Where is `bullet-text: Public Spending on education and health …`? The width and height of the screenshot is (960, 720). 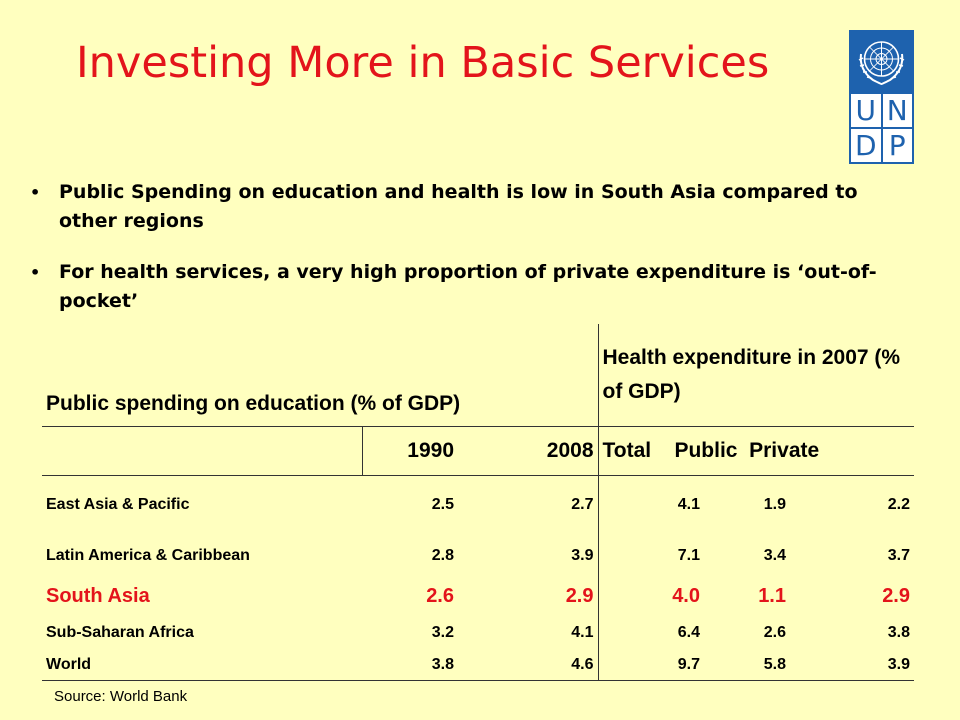
bullet-text: Public Spending on education and health … is located at coordinates (458, 206).